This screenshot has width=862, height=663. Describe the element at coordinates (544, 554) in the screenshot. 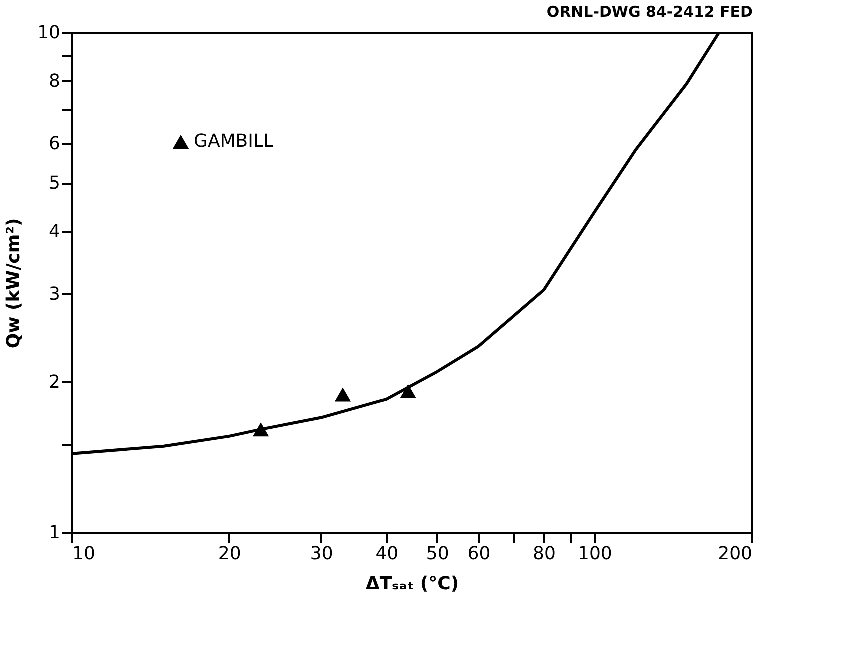

I see `x-tick-label: 80` at that location.